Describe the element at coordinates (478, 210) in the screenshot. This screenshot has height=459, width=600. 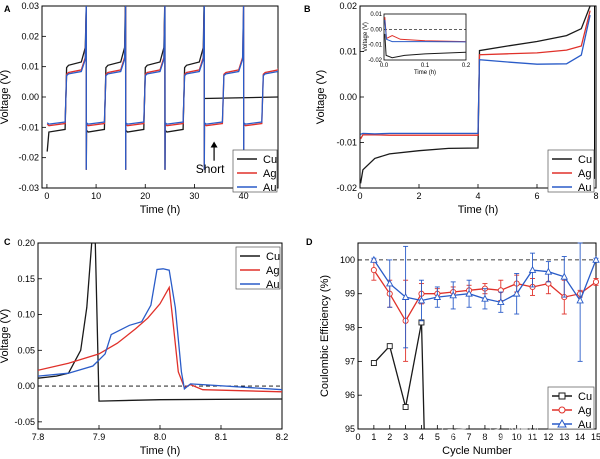
I see `panel-b-x-axis-label: Time (h)` at that location.